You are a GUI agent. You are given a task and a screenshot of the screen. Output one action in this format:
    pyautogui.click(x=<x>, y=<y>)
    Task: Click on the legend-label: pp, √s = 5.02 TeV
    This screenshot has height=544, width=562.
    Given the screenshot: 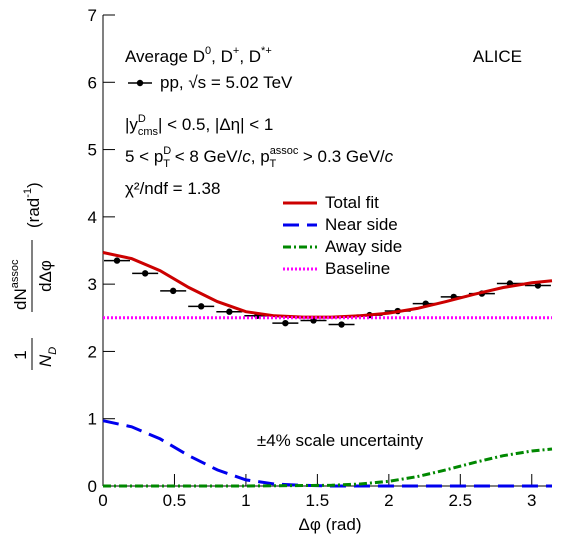 What is the action you would take?
    pyautogui.click(x=226, y=82)
    